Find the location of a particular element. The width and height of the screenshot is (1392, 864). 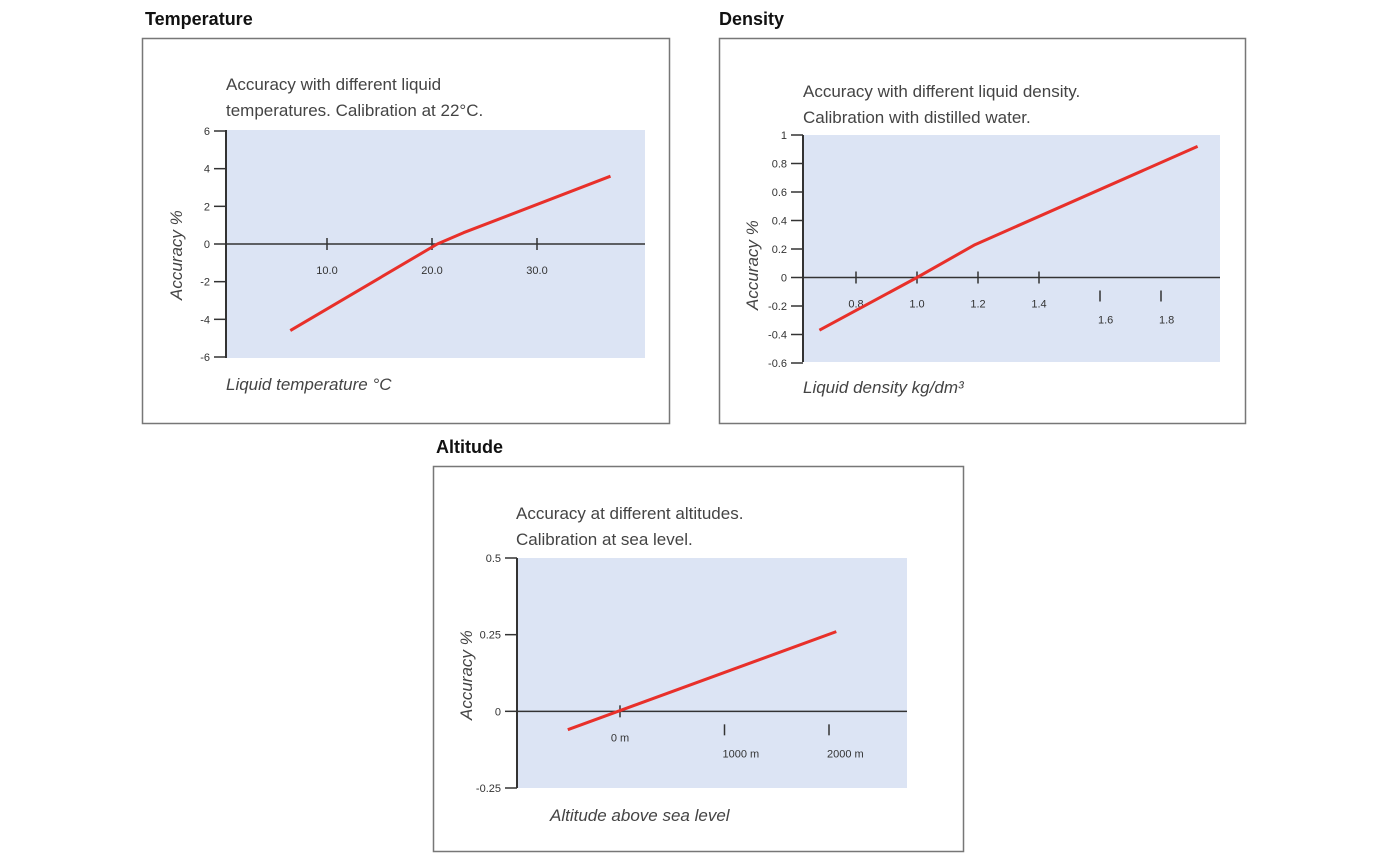

x-tick-label: 1.6 is located at coordinates (1105, 321).